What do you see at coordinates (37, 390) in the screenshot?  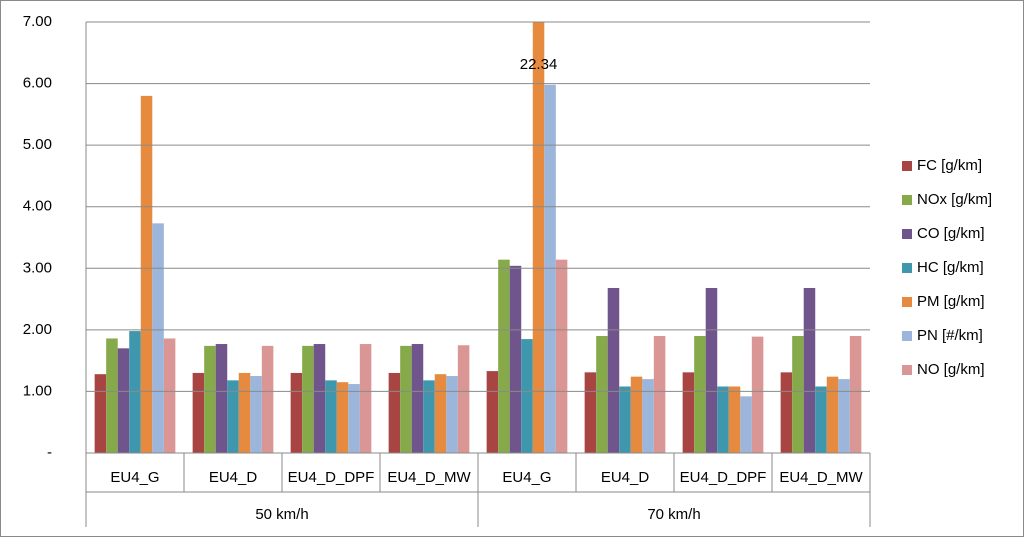 I see `y-tick-label: 1.00` at bounding box center [37, 390].